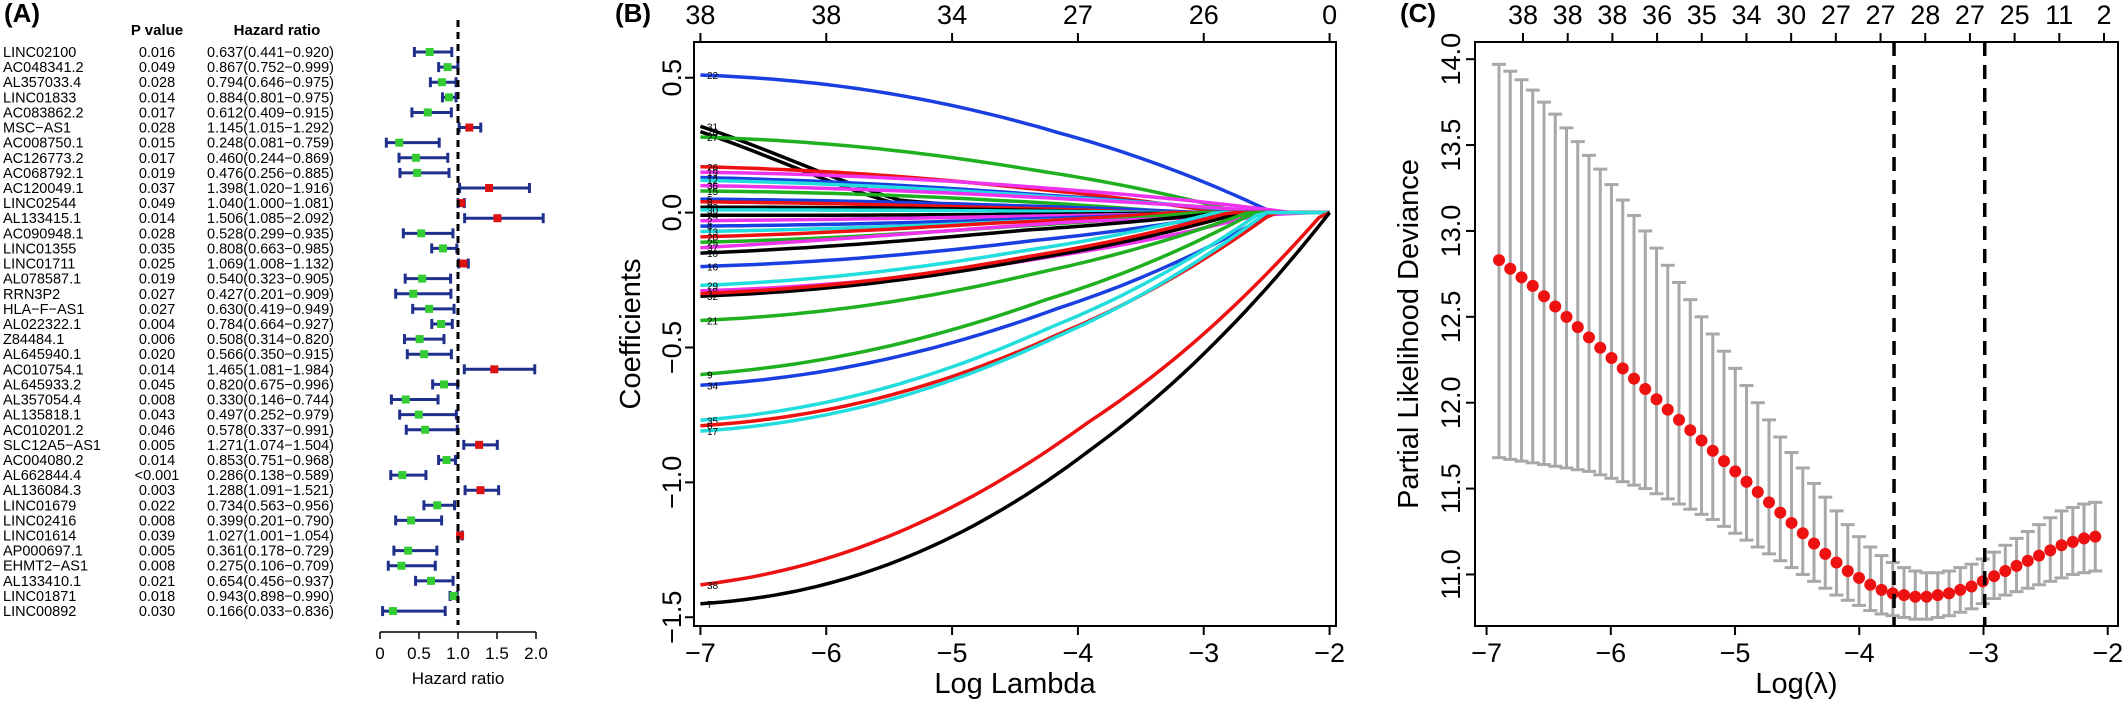 The height and width of the screenshot is (706, 2128). What do you see at coordinates (157, 53) in the screenshot?
I see `pvalue-cell: 0.016` at bounding box center [157, 53].